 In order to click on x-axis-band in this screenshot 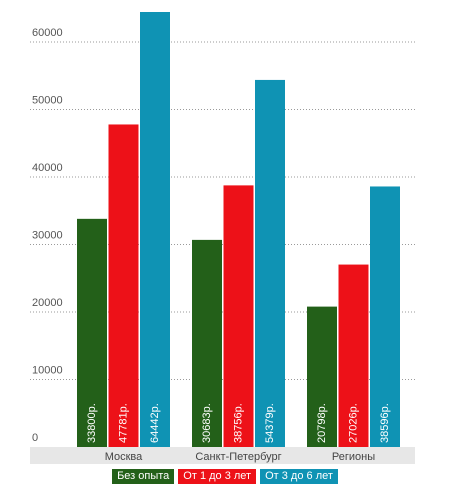, I will do `click(222, 455)`.